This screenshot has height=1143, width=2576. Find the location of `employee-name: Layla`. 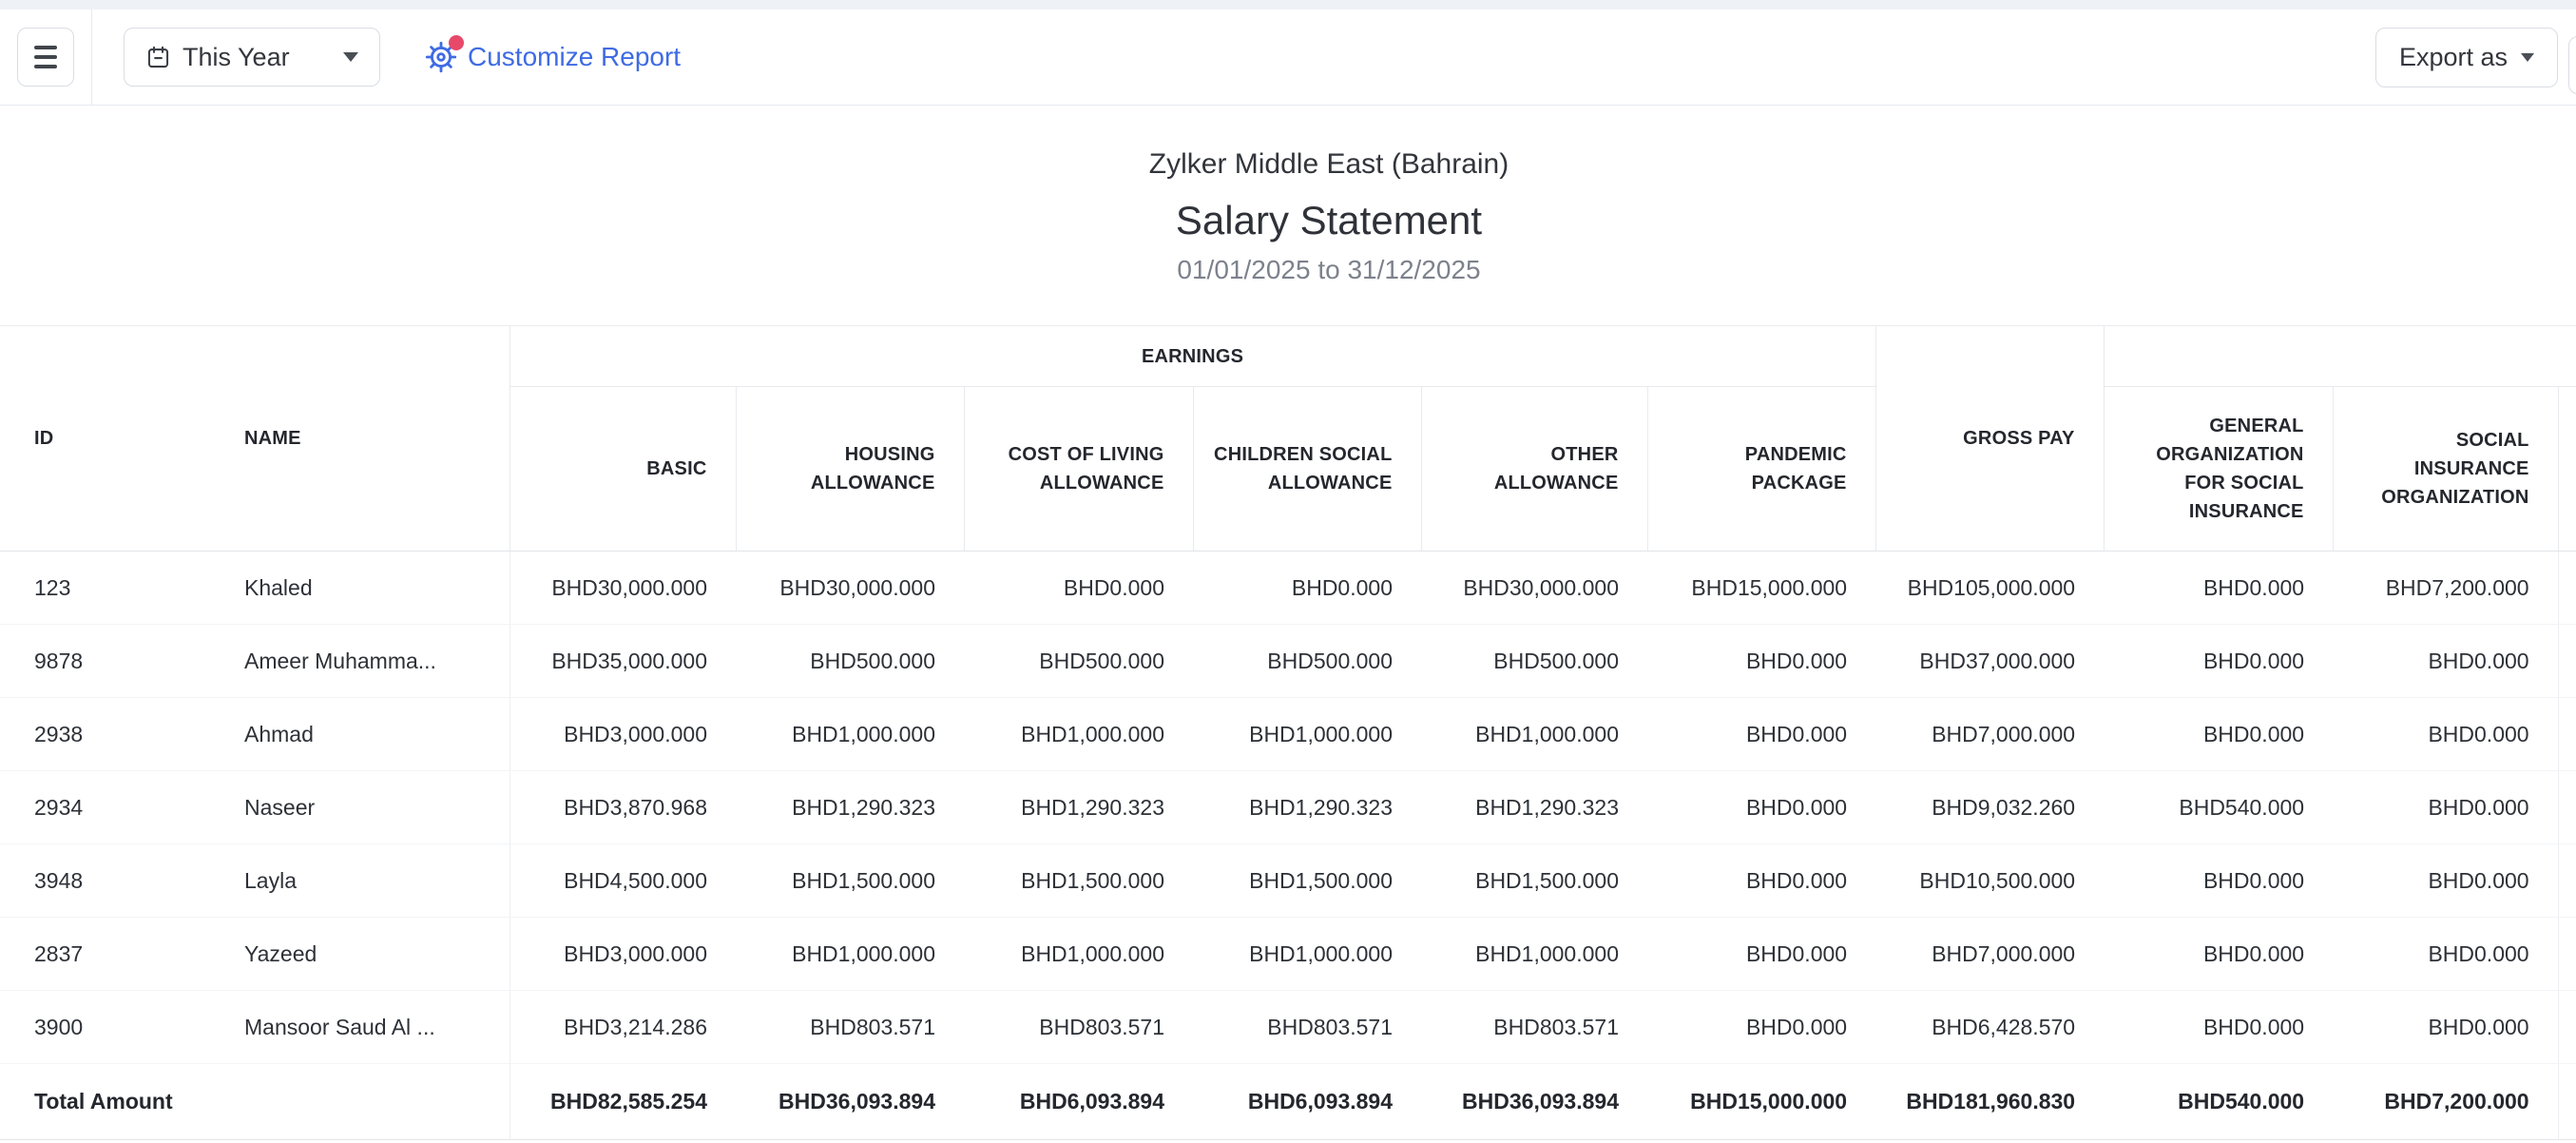

employee-name: Layla is located at coordinates (376, 880).